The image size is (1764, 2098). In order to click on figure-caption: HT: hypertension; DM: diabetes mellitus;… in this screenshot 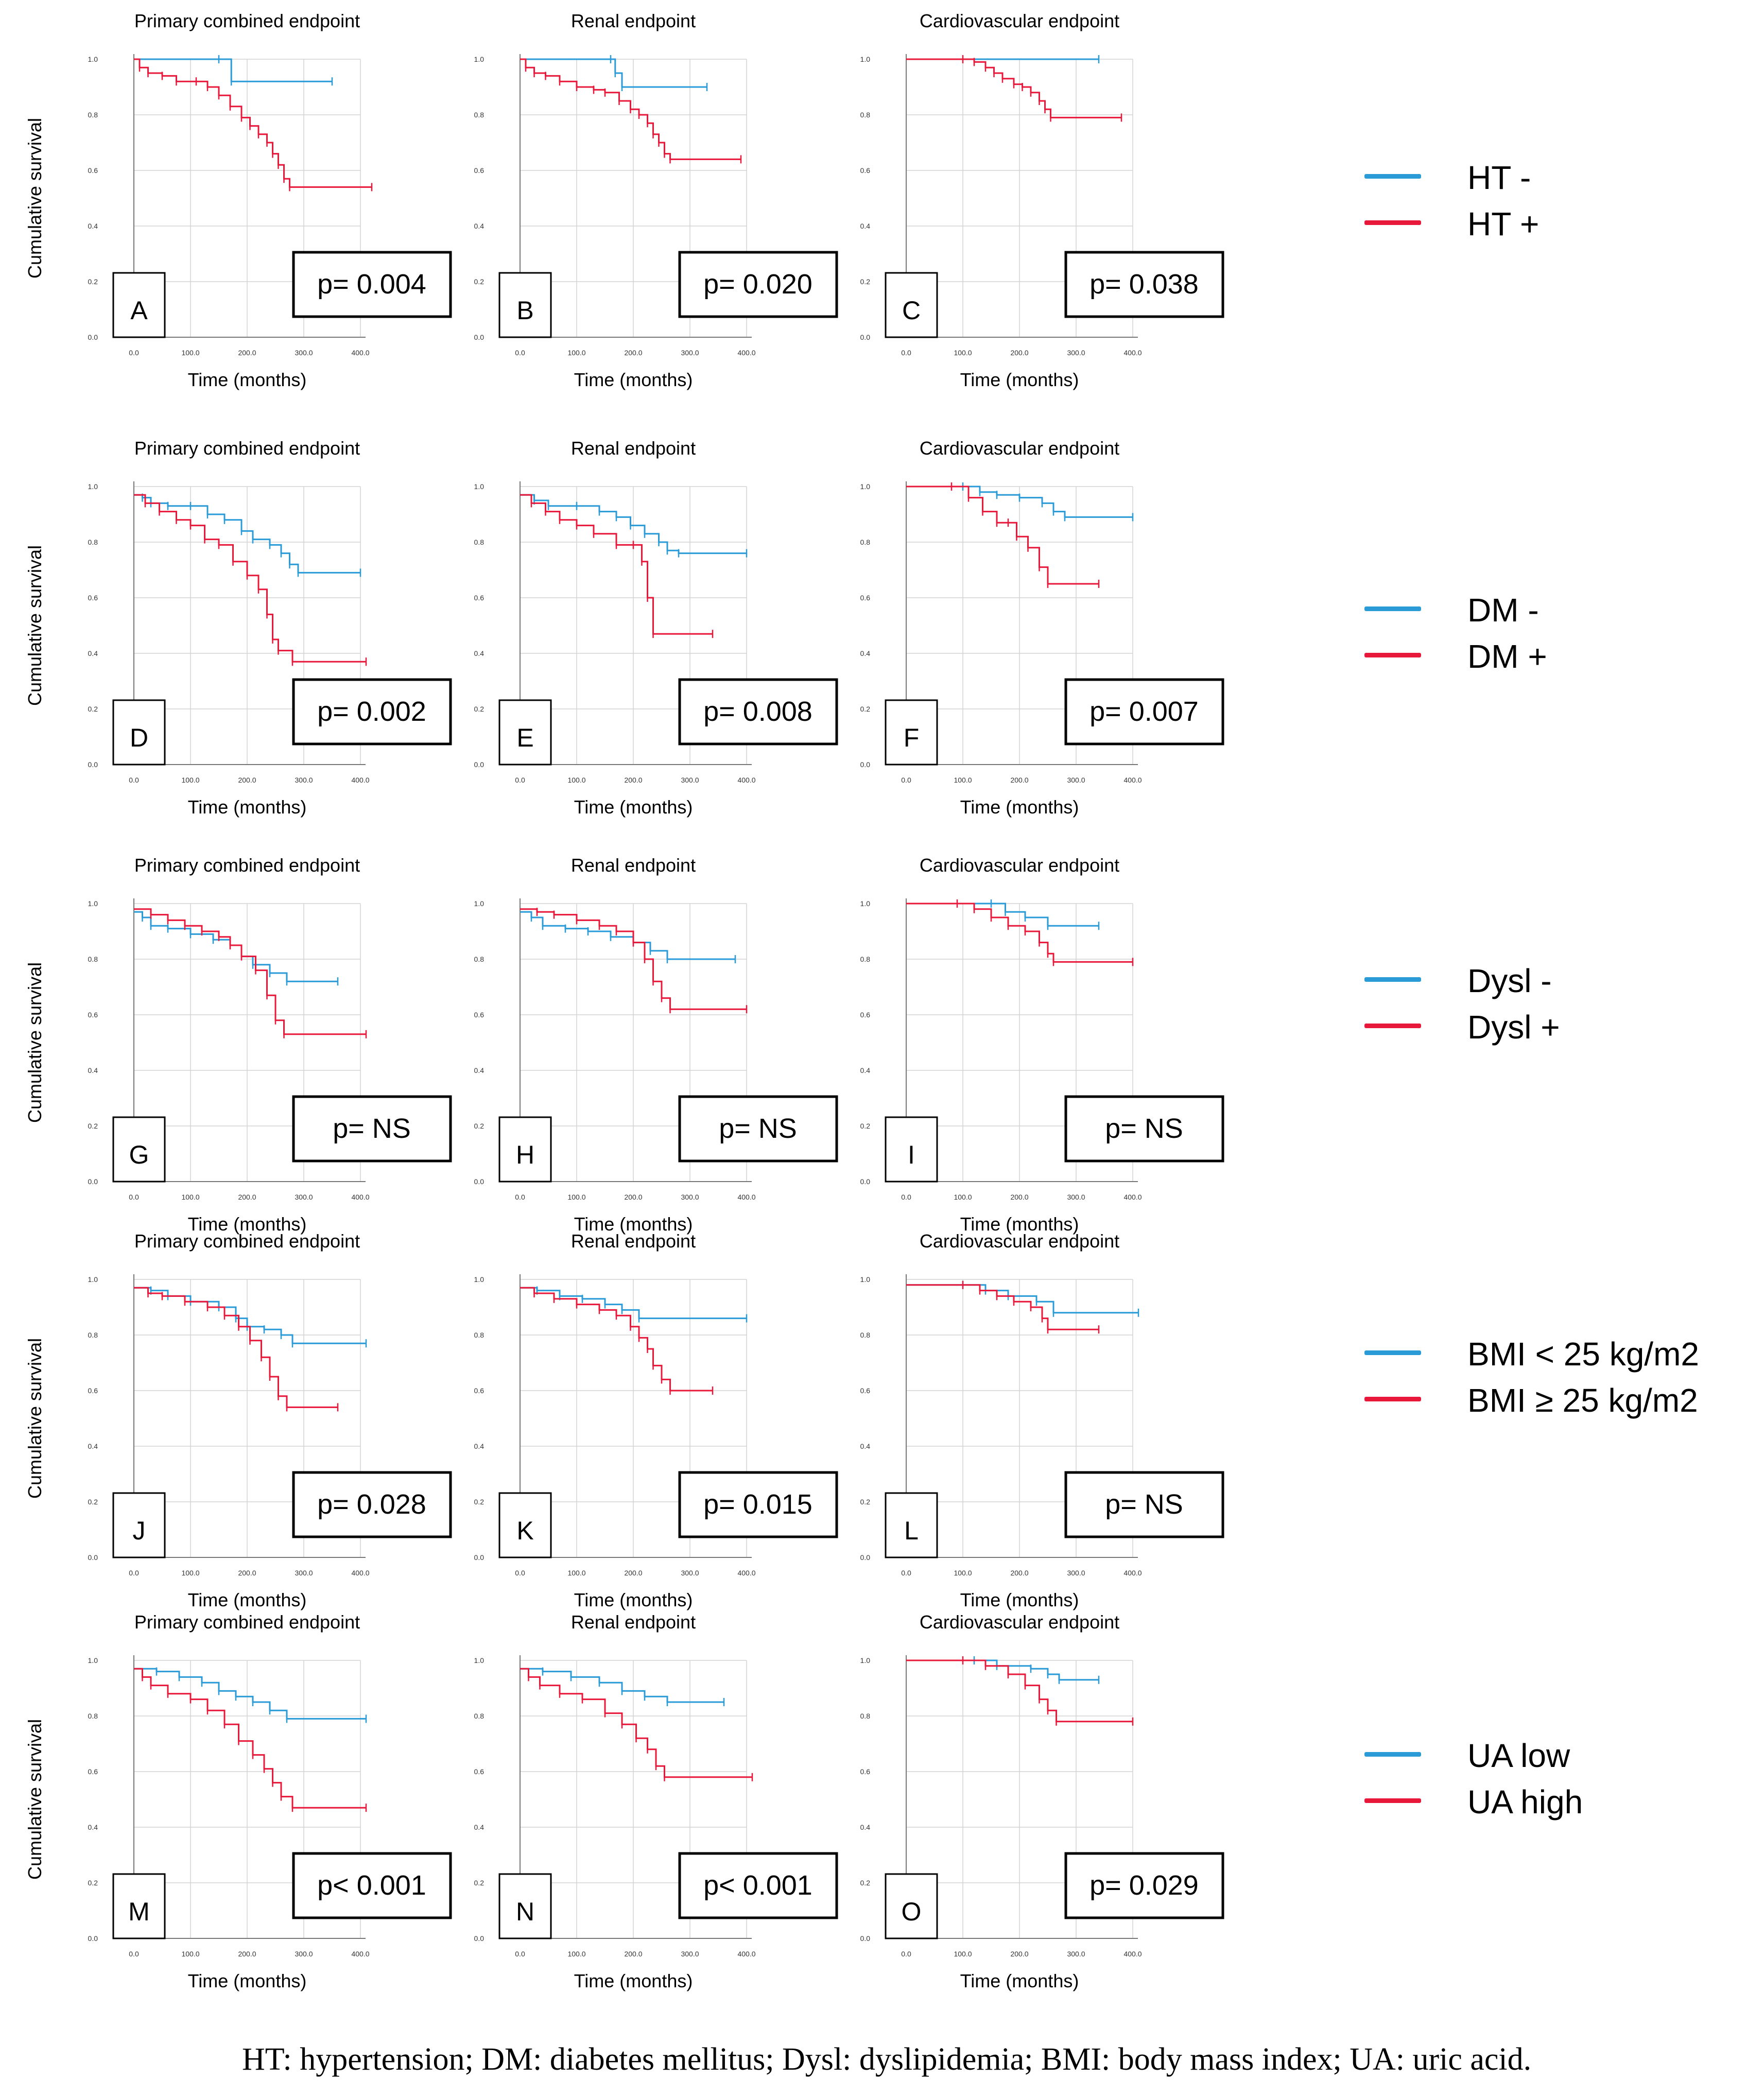, I will do `click(887, 2059)`.